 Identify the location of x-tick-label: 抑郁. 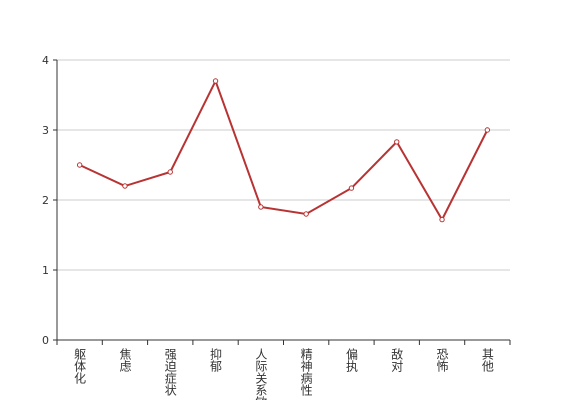
(216, 360).